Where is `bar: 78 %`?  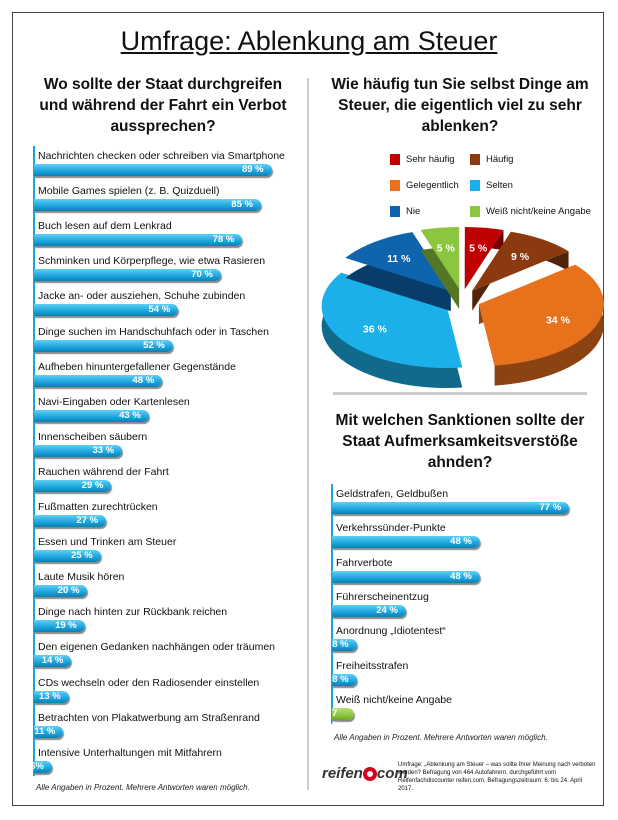 bar: 78 % is located at coordinates (138, 240).